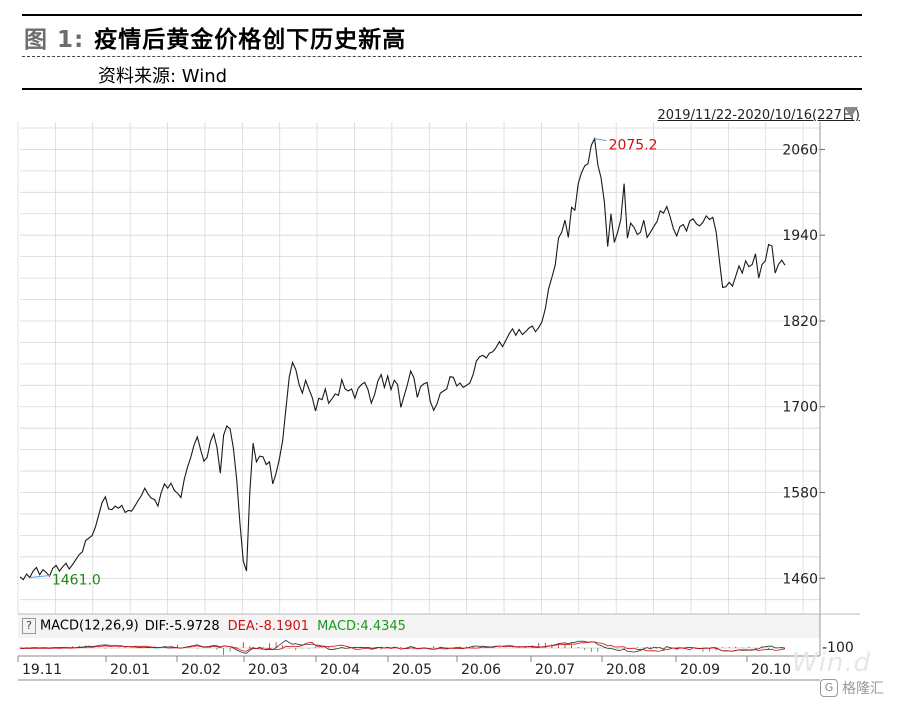 The height and width of the screenshot is (706, 900). I want to click on range-dropdown-icon, so click(851, 112).